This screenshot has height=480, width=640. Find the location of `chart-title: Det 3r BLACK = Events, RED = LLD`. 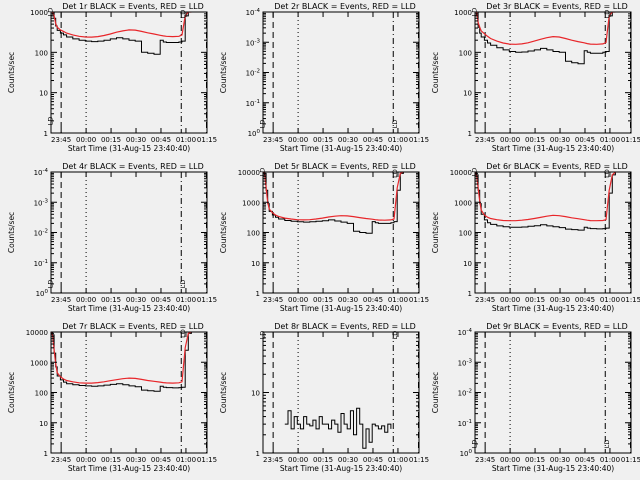

chart-title: Det 3r BLACK = Events, RED = LLD is located at coordinates (557, 6).